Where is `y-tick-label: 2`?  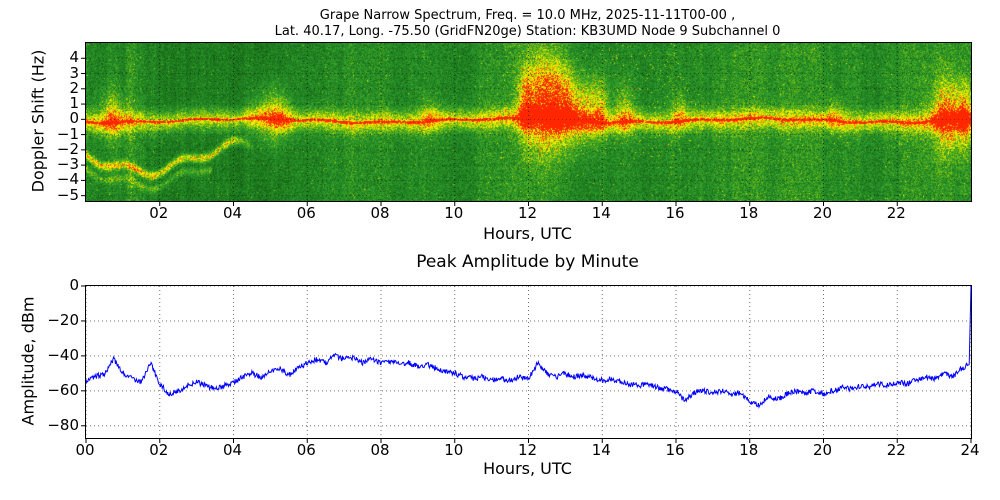
y-tick-label: 2 is located at coordinates (74, 87).